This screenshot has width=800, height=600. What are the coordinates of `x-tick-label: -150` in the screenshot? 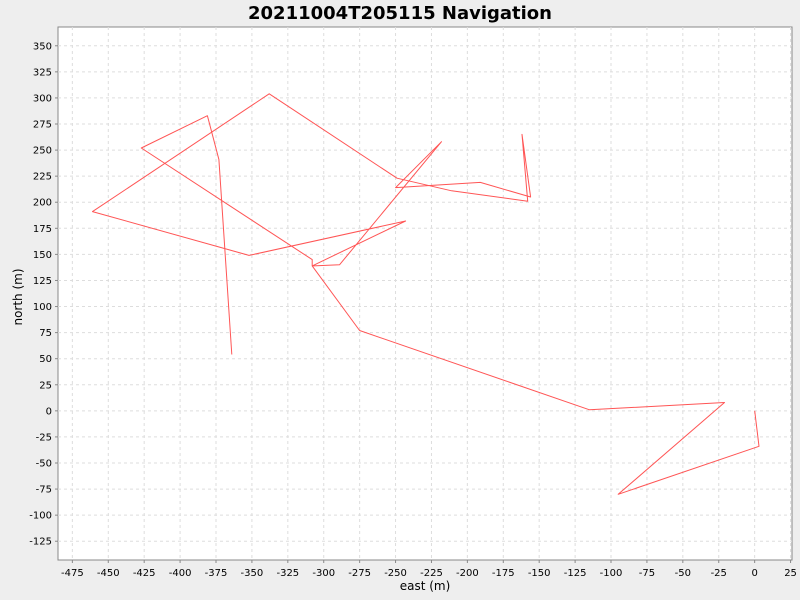 It's located at (539, 573).